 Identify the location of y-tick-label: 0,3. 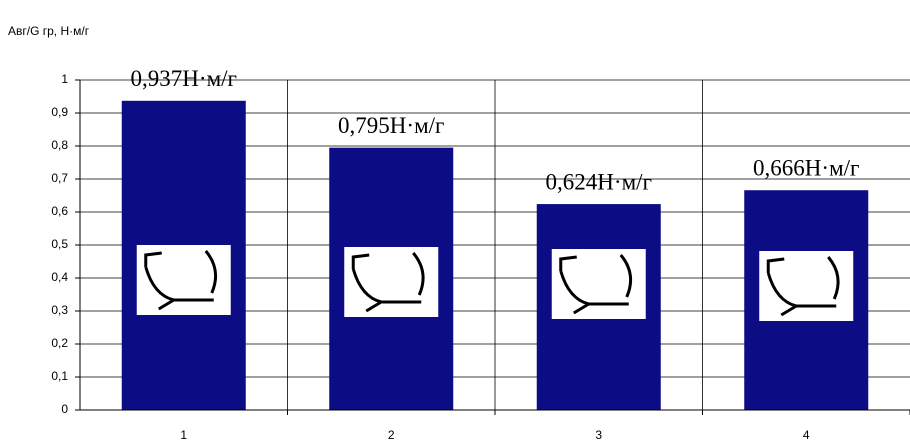
(59, 310).